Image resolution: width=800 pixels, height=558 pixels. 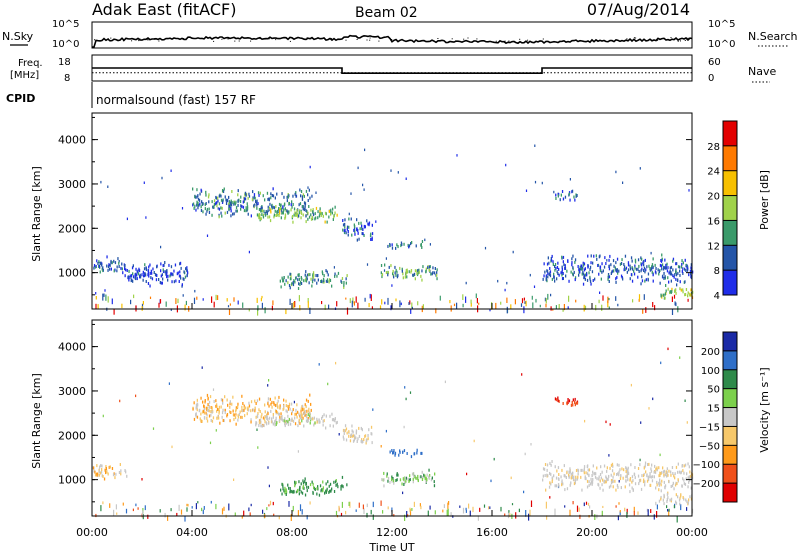 I want to click on colorbar-cell, so click(x=730, y=455).